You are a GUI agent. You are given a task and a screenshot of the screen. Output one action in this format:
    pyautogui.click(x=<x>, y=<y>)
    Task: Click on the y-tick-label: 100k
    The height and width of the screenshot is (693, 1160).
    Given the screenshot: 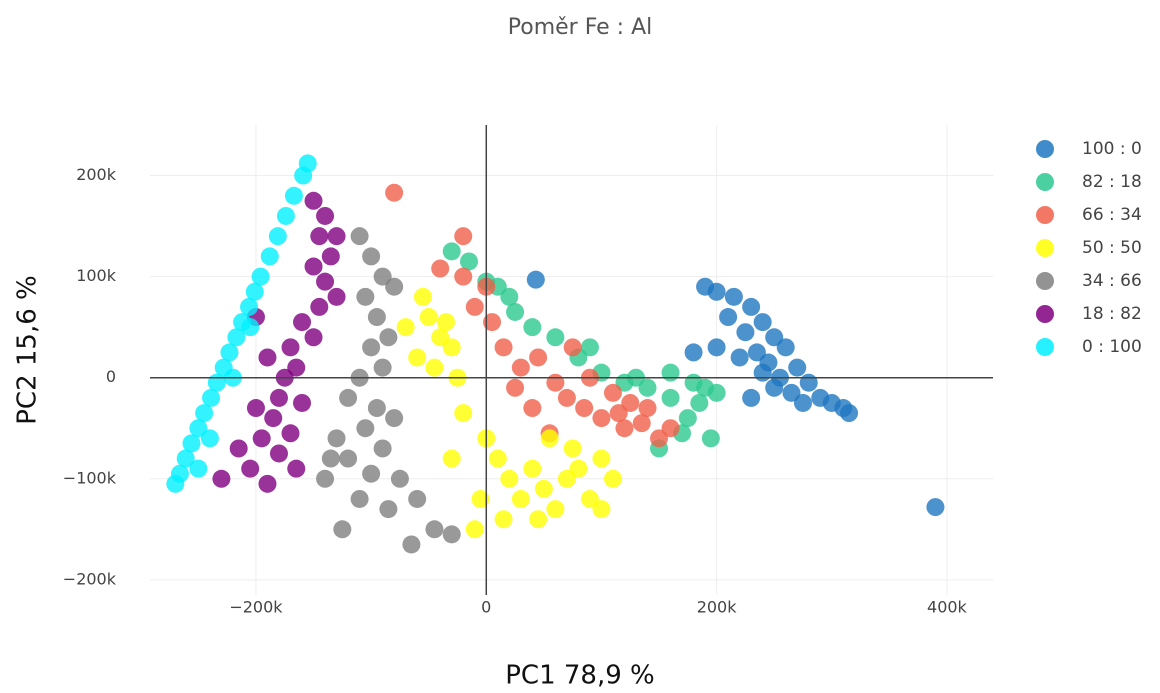 What is the action you would take?
    pyautogui.click(x=96, y=275)
    